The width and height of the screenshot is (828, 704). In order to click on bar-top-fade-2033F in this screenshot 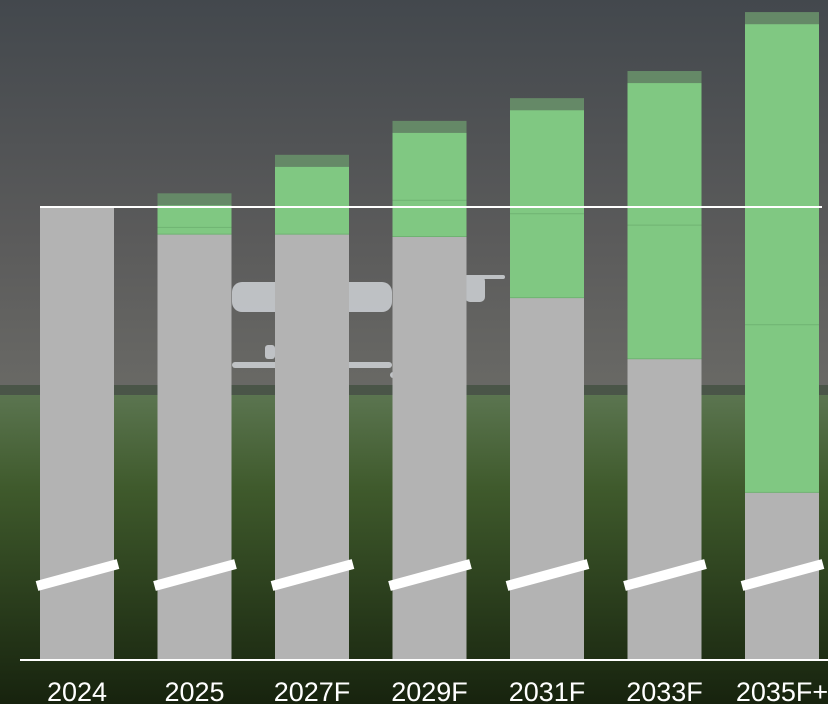, I will do `click(664, 77)`.